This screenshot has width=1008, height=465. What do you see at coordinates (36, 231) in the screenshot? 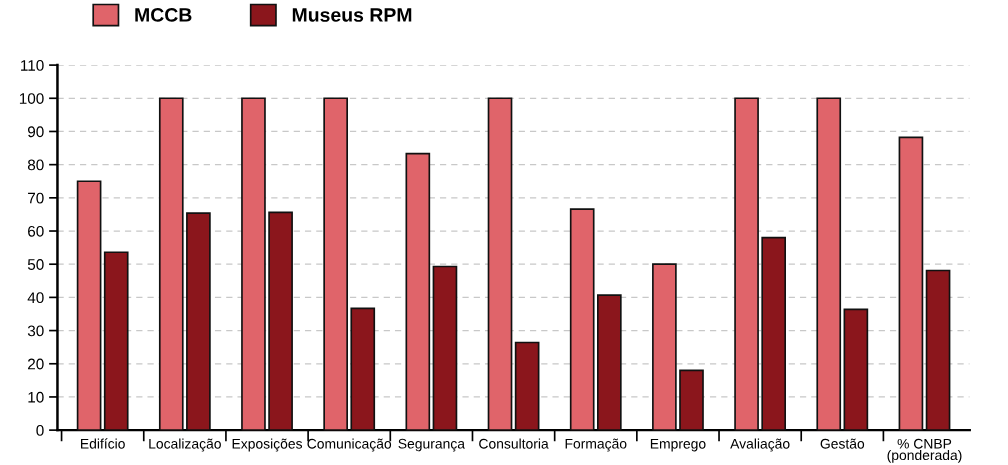
I see `y-tick-label: 60` at bounding box center [36, 231].